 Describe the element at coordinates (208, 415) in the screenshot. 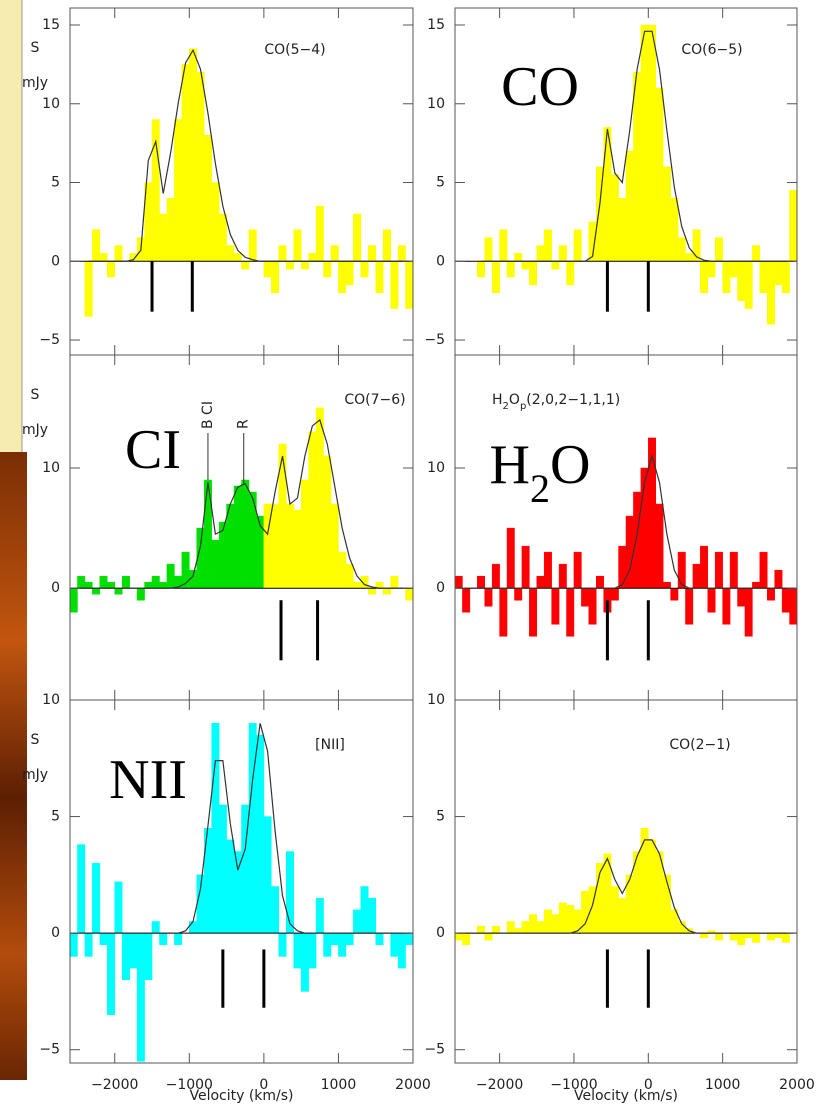

I see `annotation-label: B CI` at that location.